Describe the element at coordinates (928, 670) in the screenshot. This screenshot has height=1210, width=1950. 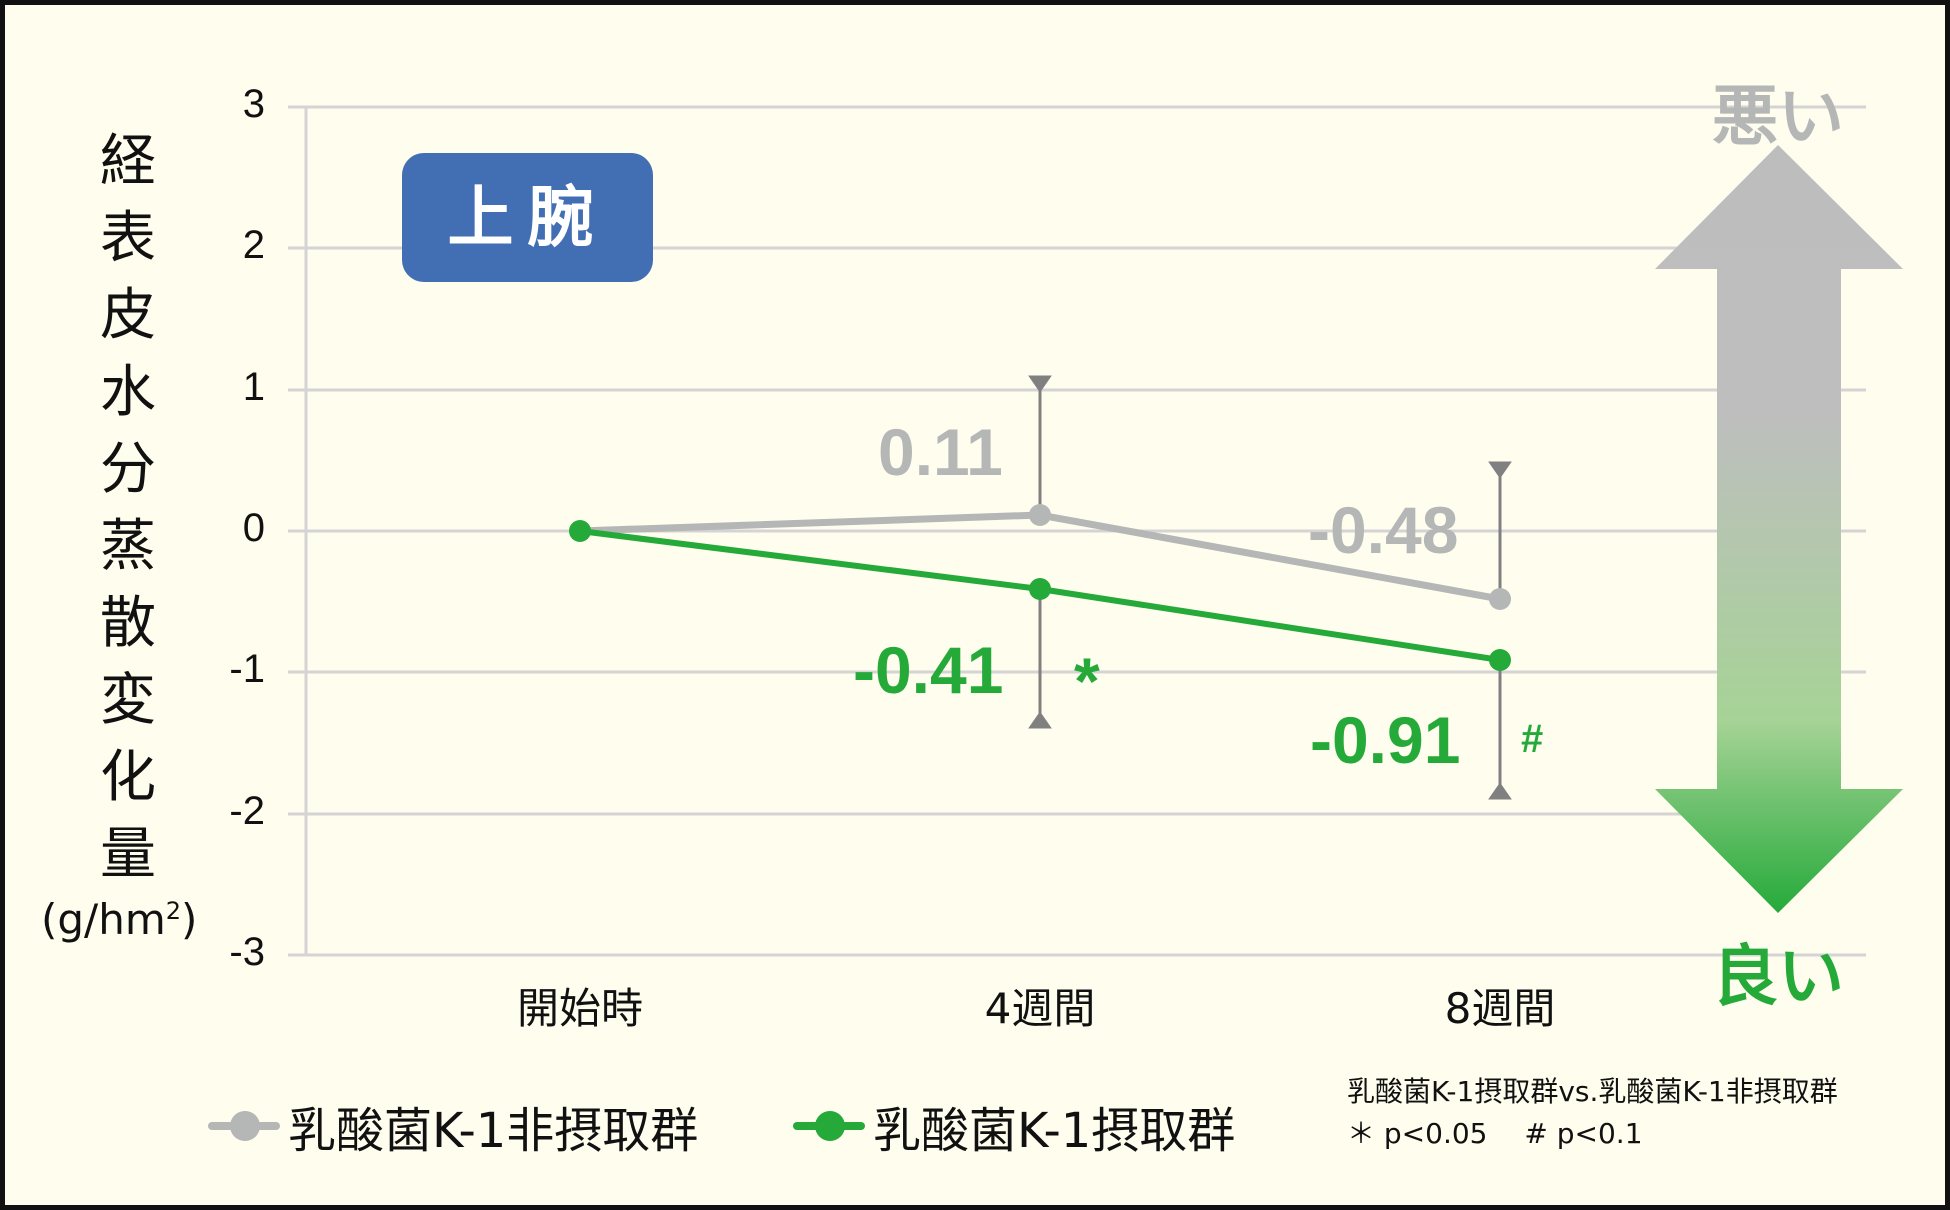
I see `value-label-intake-4w: -0.41` at that location.